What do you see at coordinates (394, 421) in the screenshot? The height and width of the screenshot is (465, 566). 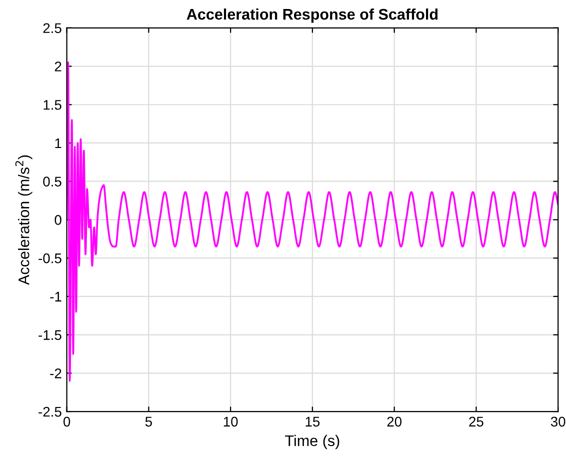 I see `x-tick-label: 20` at bounding box center [394, 421].